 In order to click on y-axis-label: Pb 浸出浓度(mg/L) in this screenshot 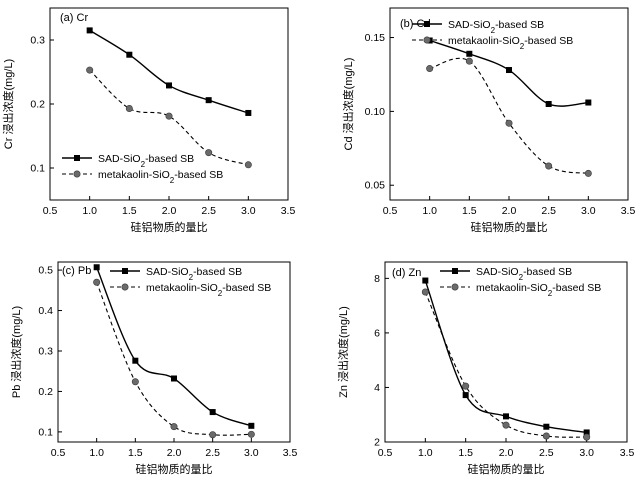, I will do `click(16, 352)`.